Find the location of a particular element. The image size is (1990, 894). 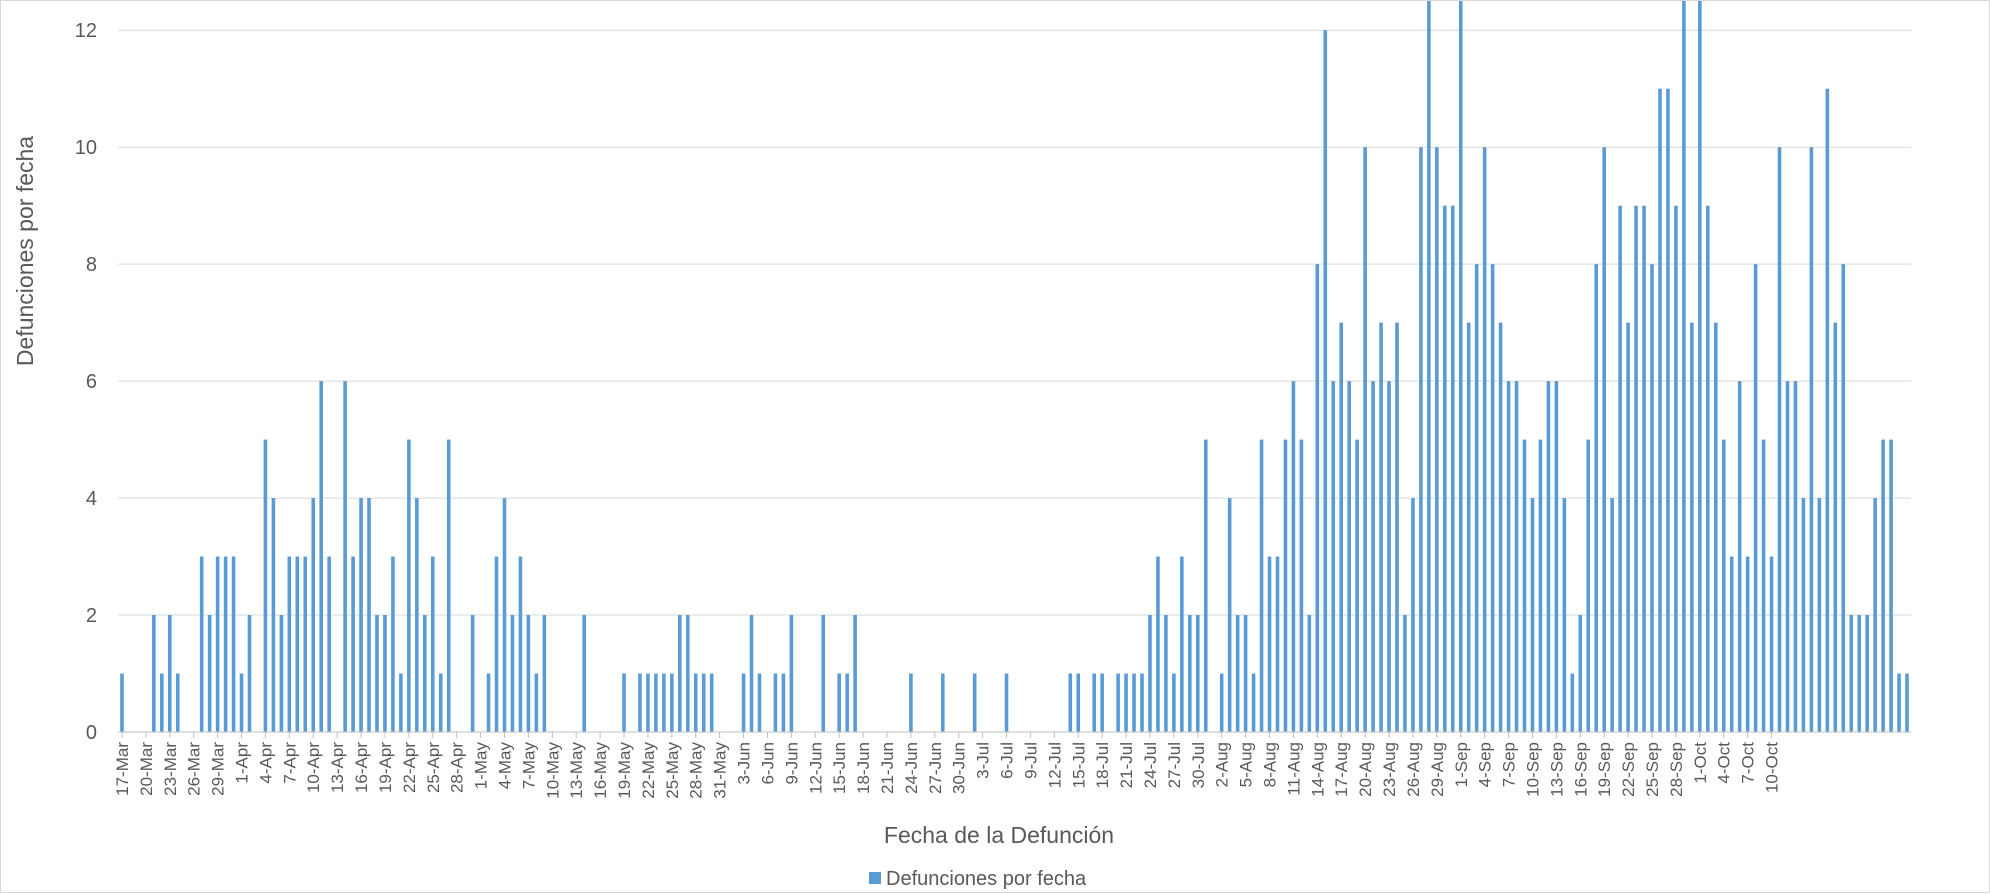

x-tick-label: 27-Jun is located at coordinates (935, 768).